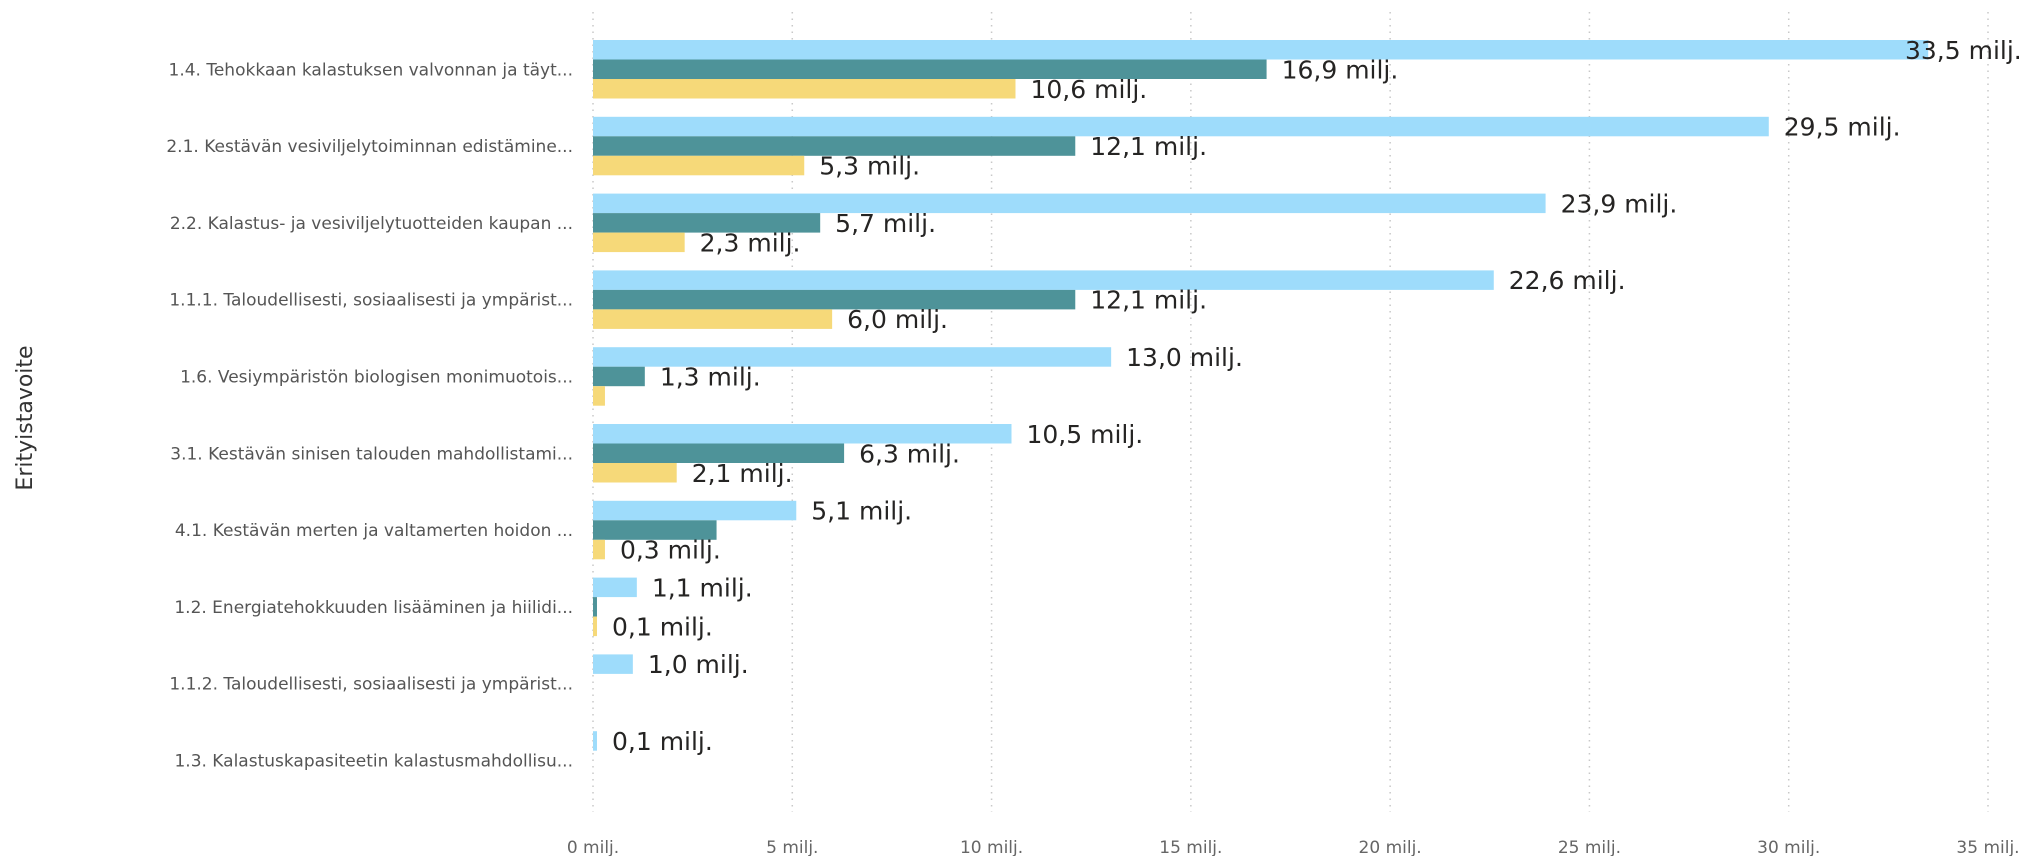 This screenshot has height=856, width=2043. Describe the element at coordinates (750, 242) in the screenshot. I see `data-label: 2,3 milj.` at that location.